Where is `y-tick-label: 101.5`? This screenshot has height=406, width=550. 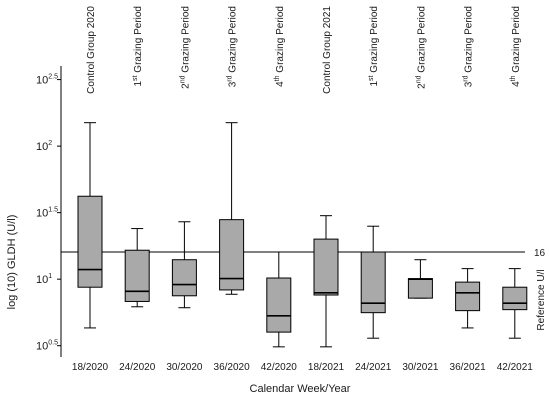 y-tick-label: 101.5 is located at coordinates (47, 213).